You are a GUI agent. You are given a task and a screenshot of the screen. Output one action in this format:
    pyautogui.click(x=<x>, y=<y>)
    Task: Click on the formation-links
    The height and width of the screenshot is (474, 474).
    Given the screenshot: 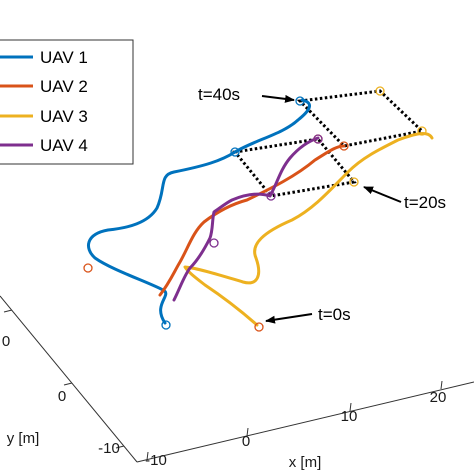 What is the action you would take?
    pyautogui.click(x=329, y=143)
    